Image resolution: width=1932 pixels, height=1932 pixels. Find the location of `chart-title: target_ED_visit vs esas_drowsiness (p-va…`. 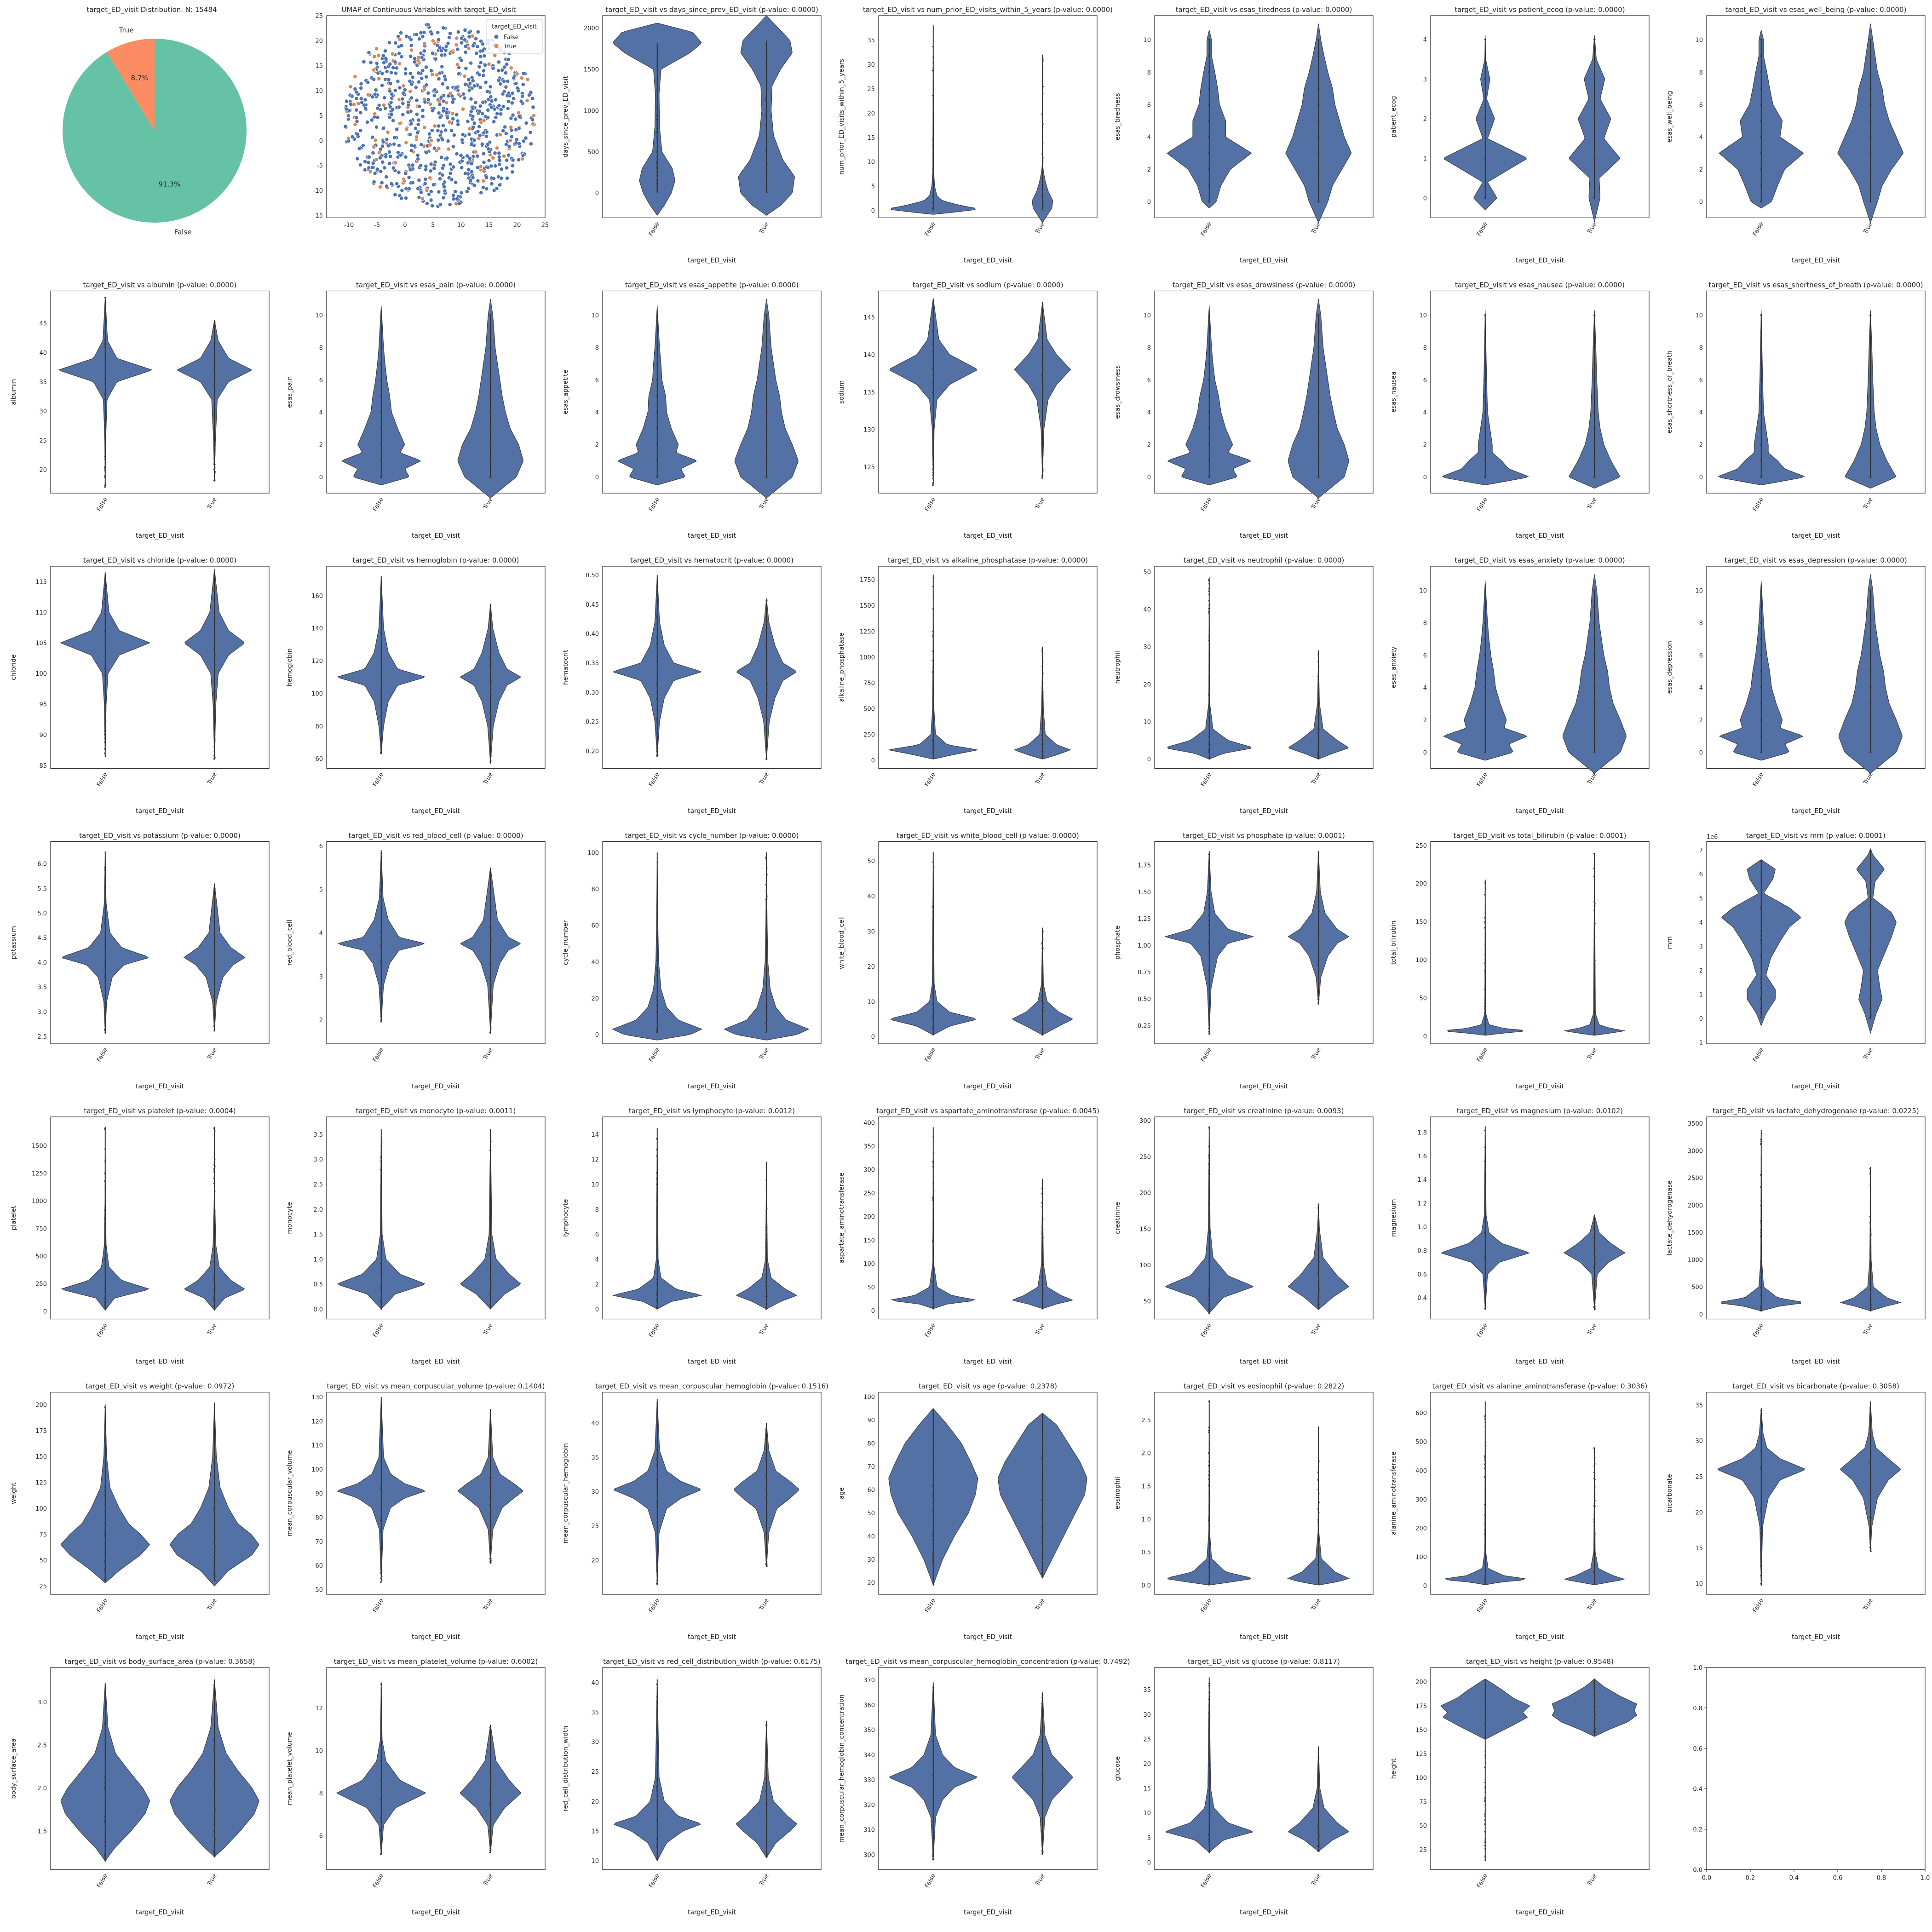

chart-title: target_ED_visit vs esas_drowsiness (p-va… is located at coordinates (1264, 285).